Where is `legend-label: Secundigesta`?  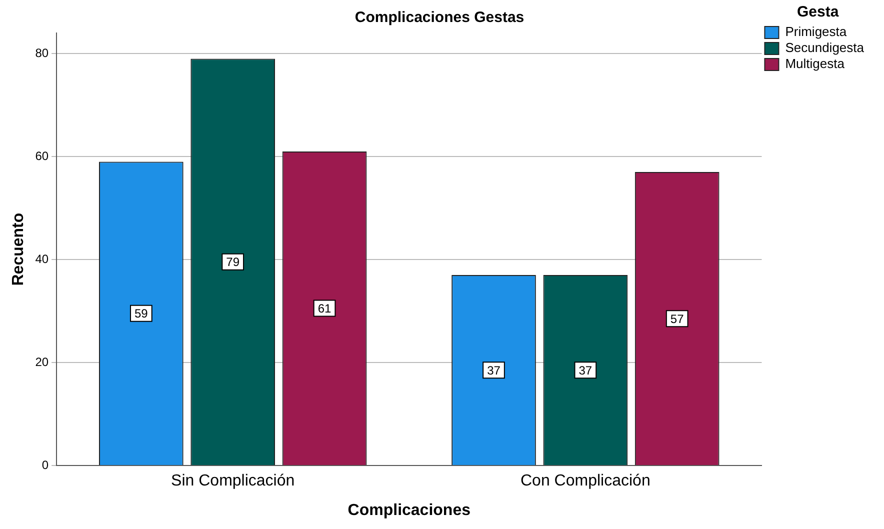
legend-label: Secundigesta is located at coordinates (825, 48).